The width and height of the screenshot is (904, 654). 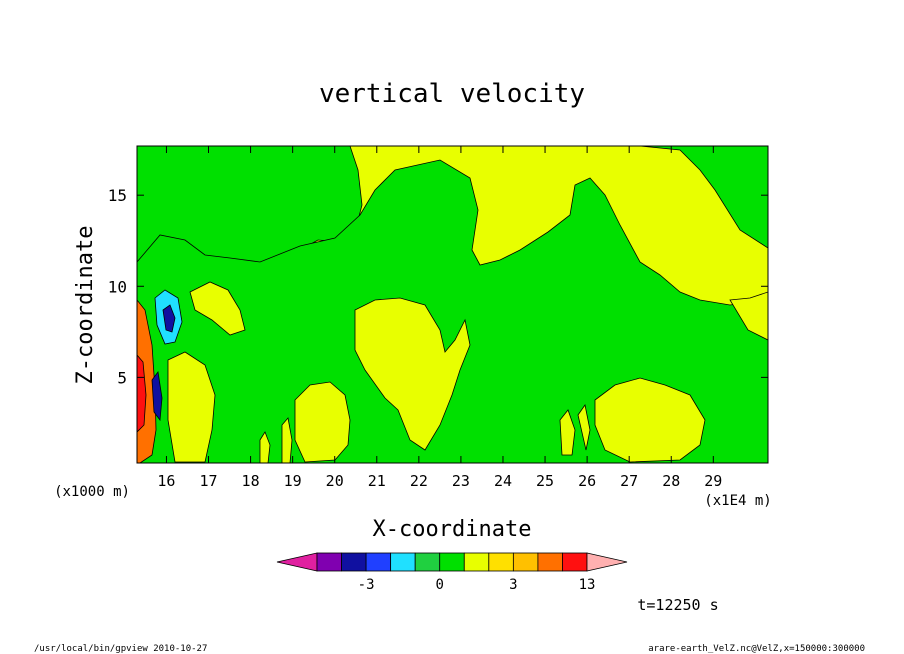 I want to click on x-tick-label: 29, so click(x=713, y=481).